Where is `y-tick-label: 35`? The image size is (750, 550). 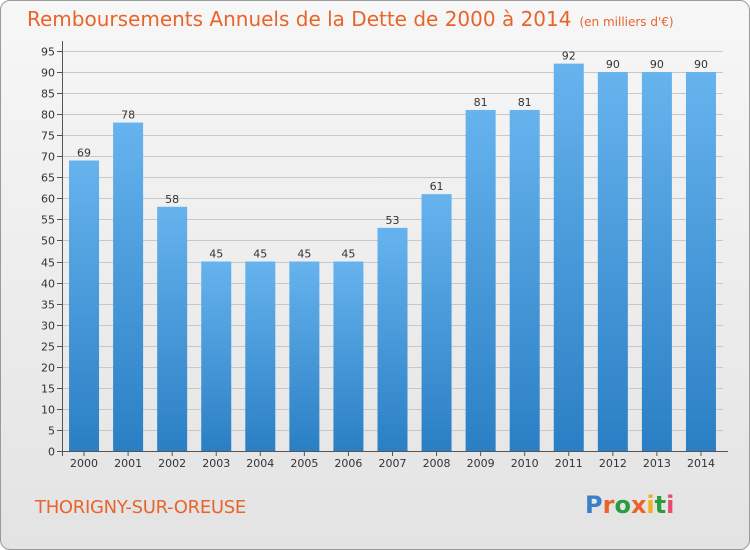 y-tick-label: 35 is located at coordinates (48, 305).